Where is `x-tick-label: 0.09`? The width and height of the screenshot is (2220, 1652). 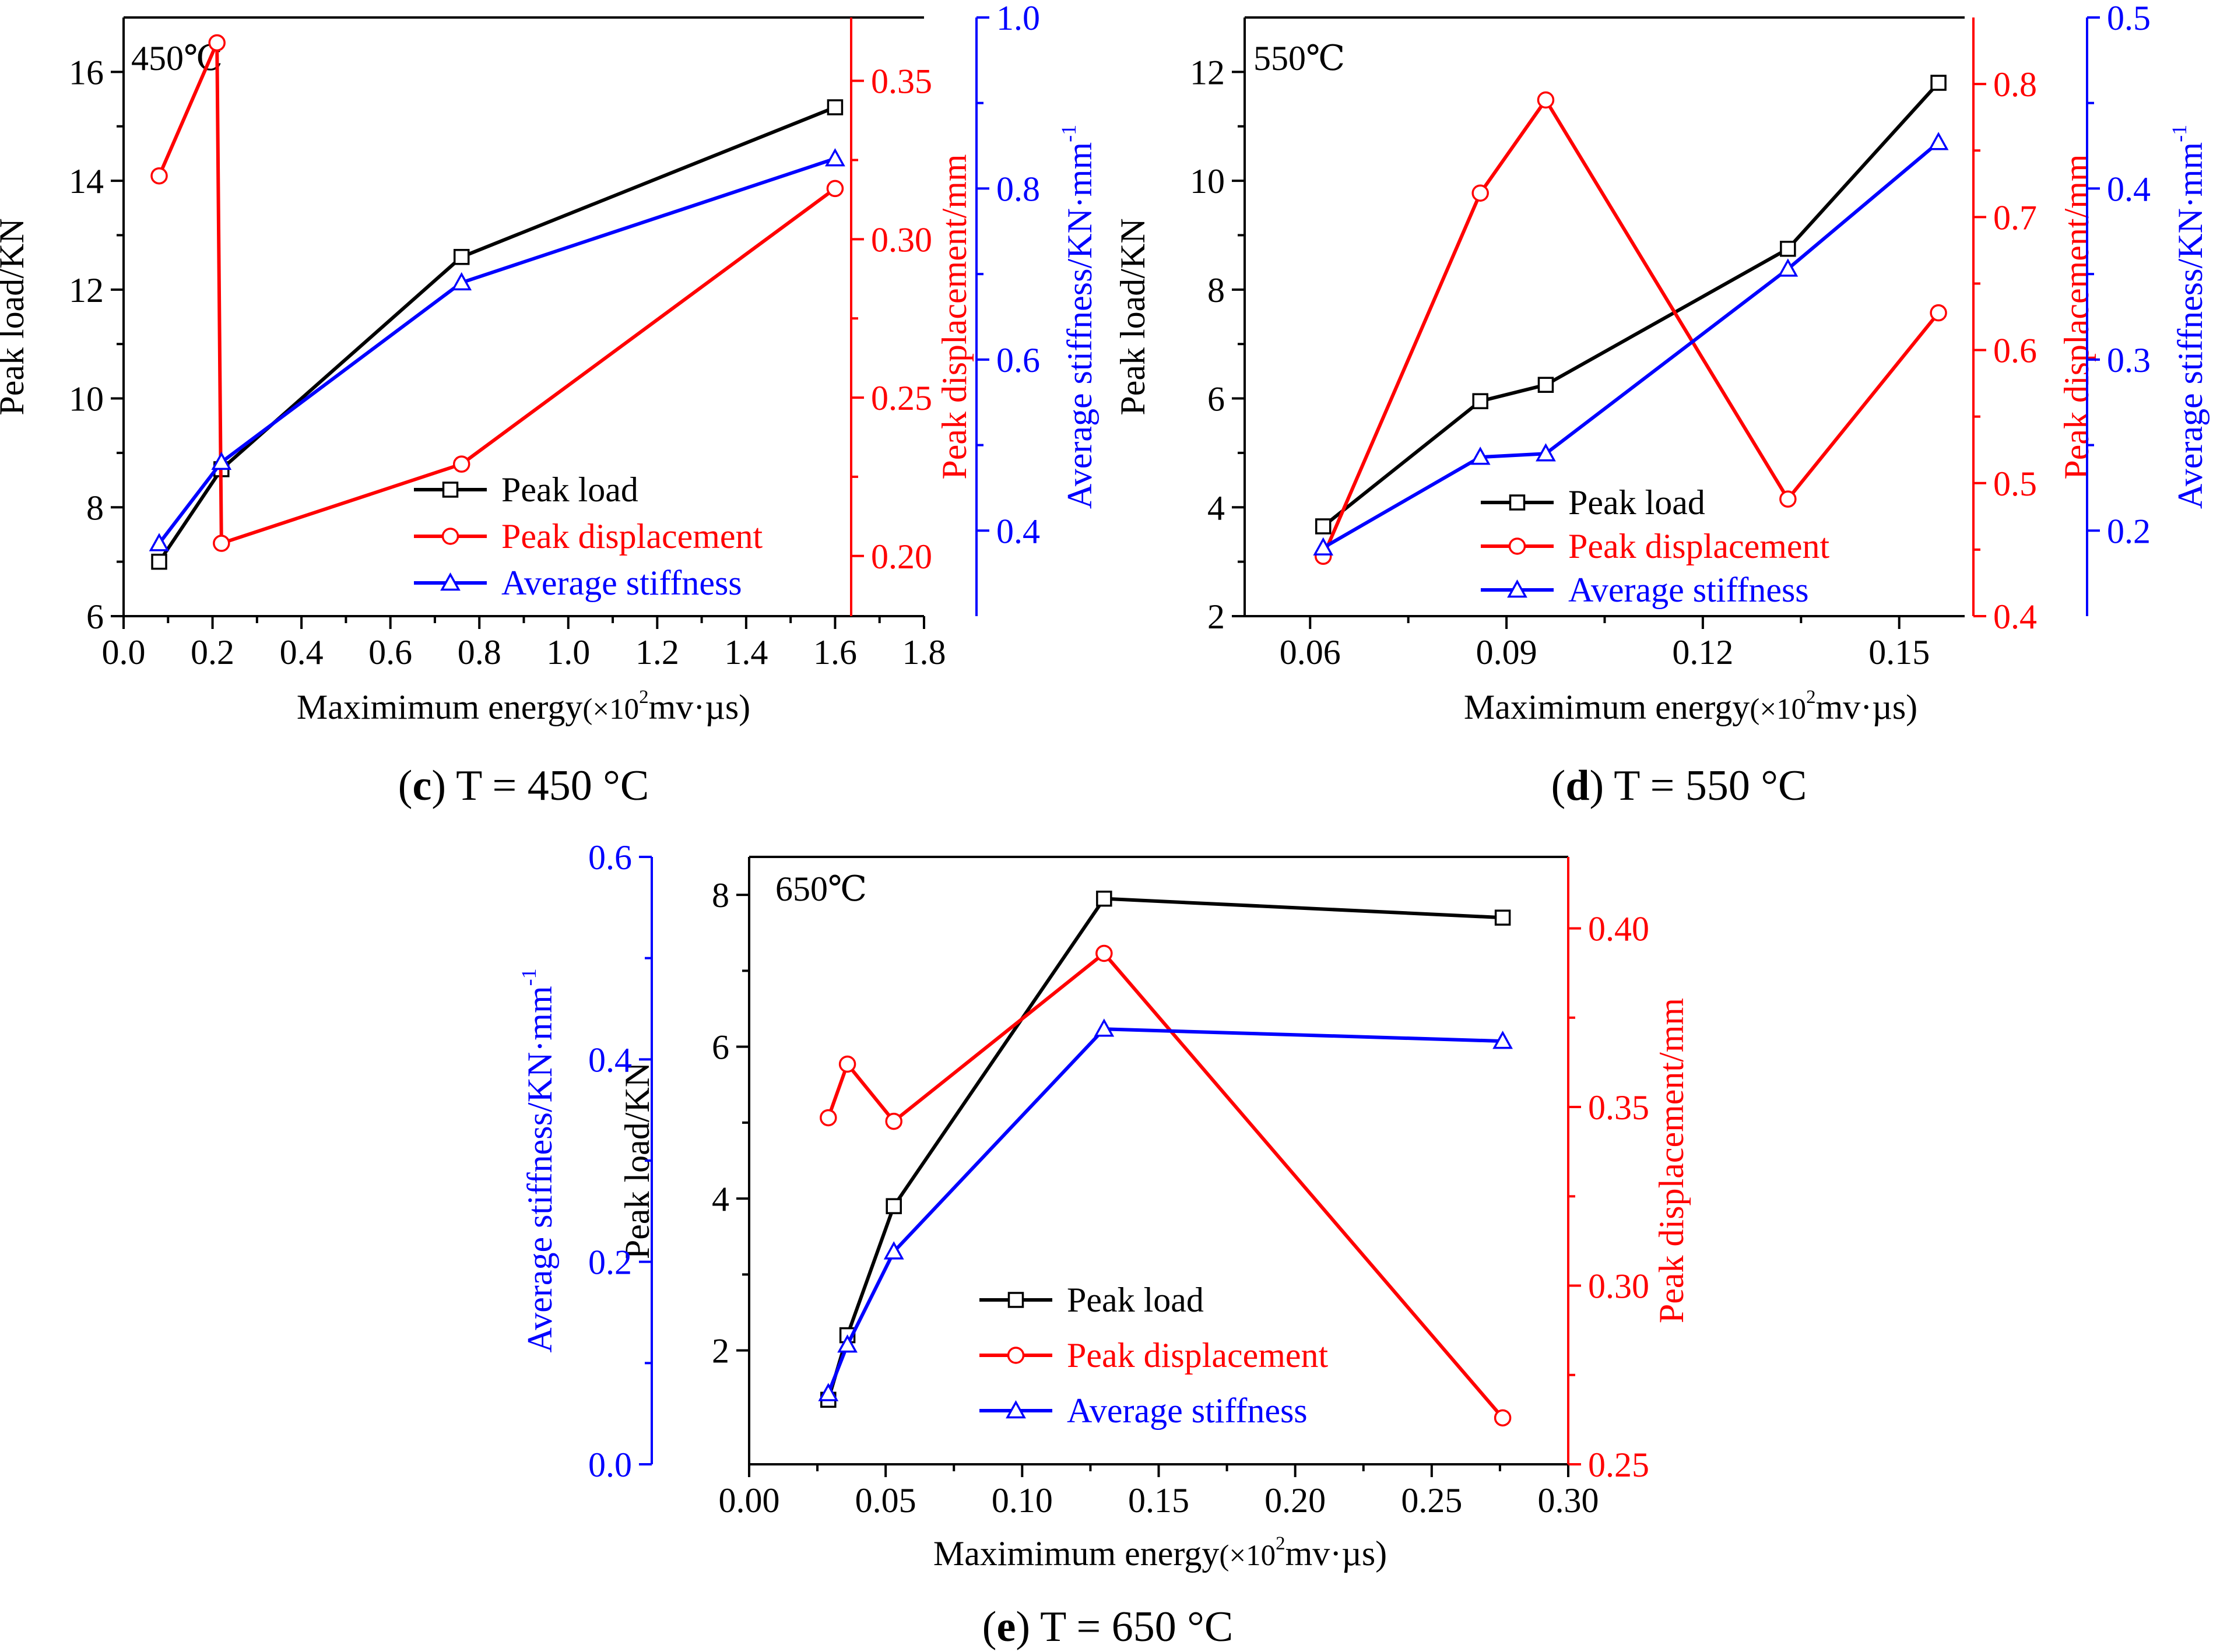 x-tick-label: 0.09 is located at coordinates (1507, 652).